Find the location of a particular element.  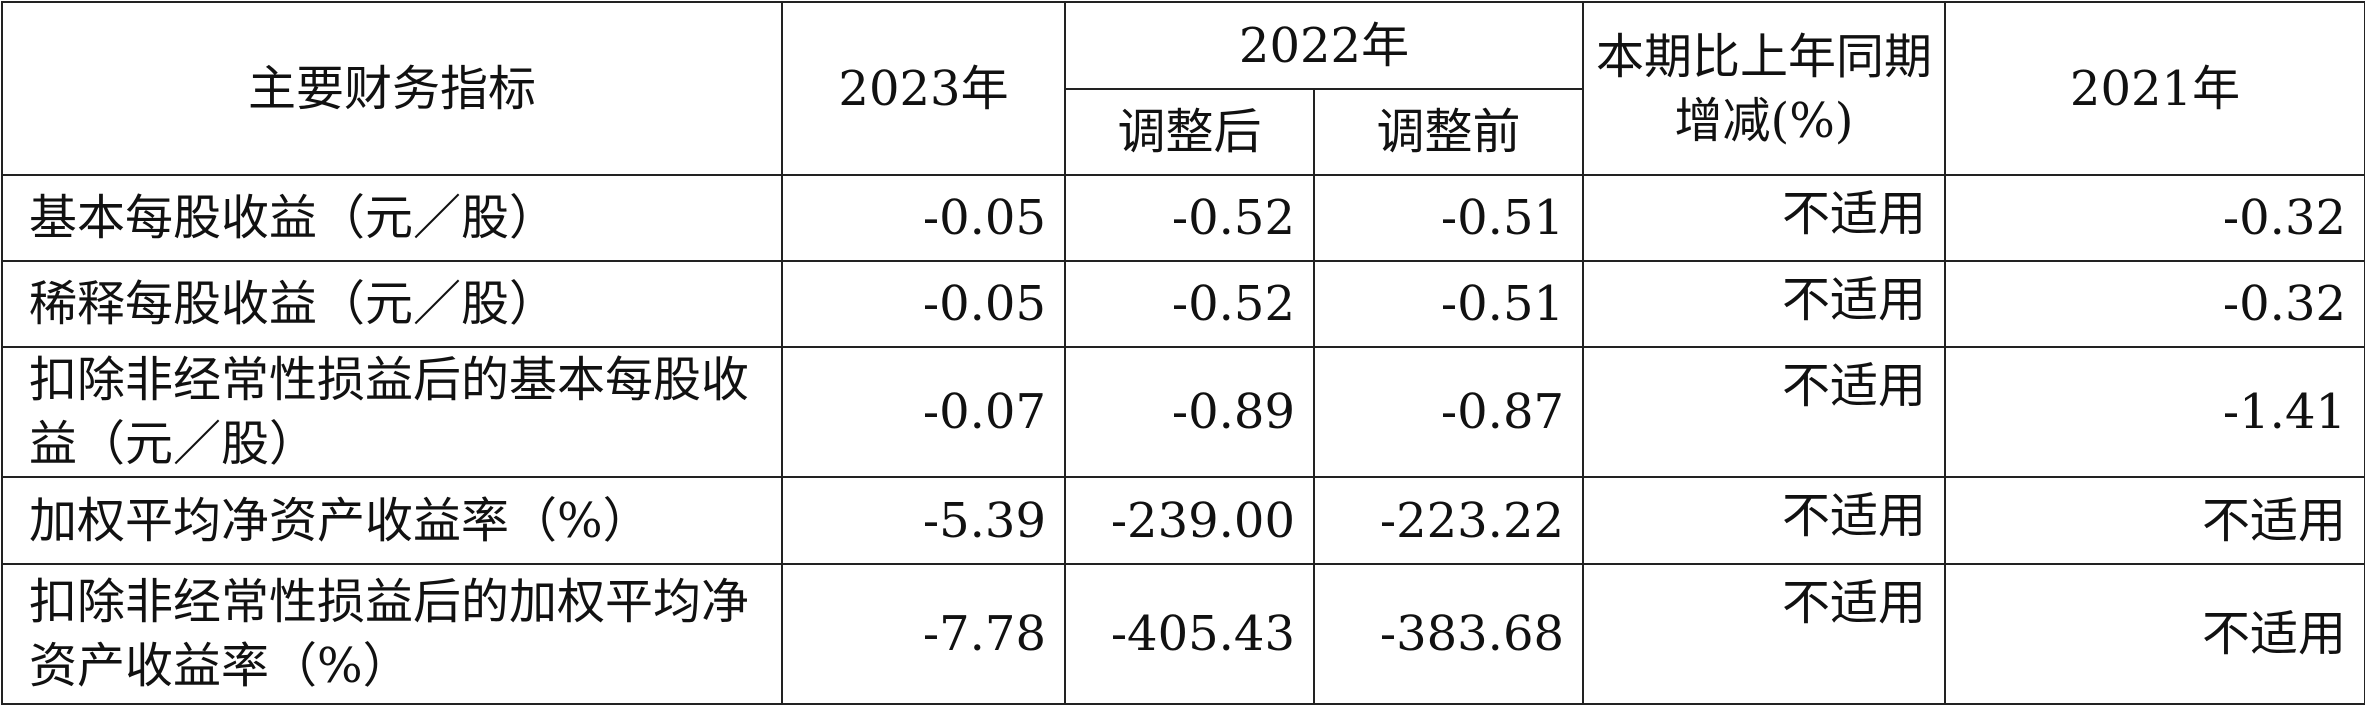

value-cell: -1.41 is located at coordinates (2154, 412).